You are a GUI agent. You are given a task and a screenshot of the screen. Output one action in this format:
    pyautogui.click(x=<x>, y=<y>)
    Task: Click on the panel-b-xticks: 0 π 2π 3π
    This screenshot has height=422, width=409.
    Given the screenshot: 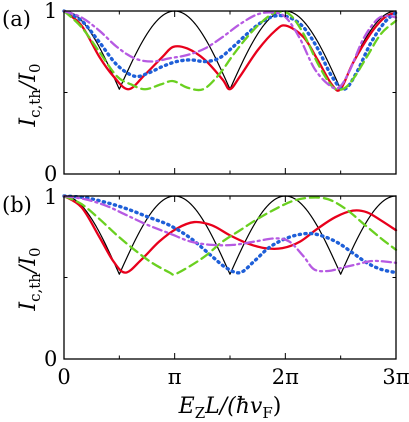 What is the action you would take?
    pyautogui.click(x=233, y=377)
    